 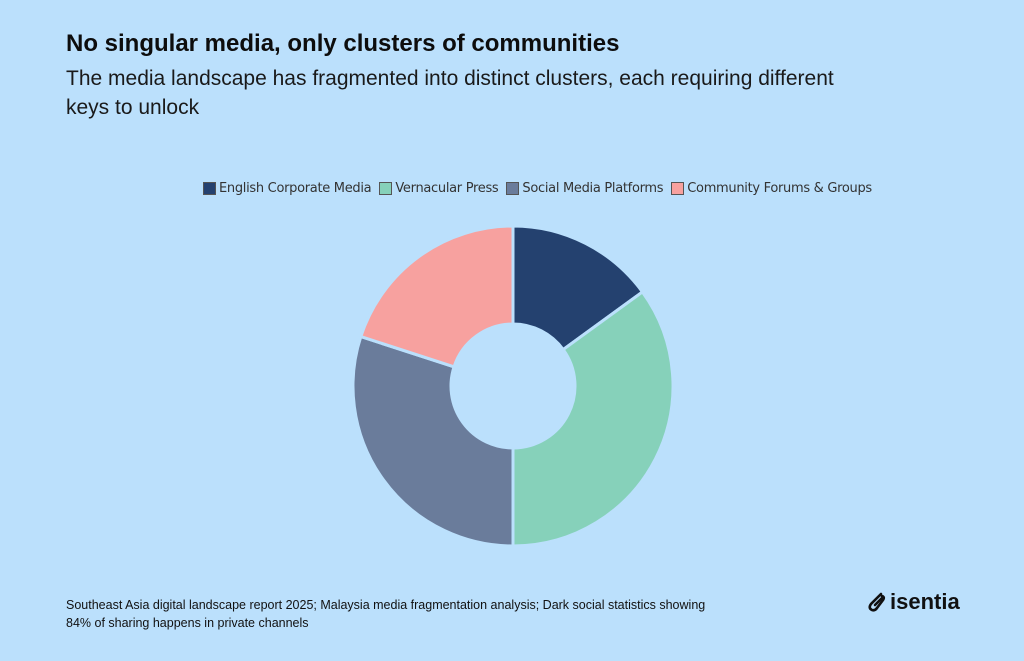 I want to click on legend-item: Vernacular Press, so click(x=439, y=188).